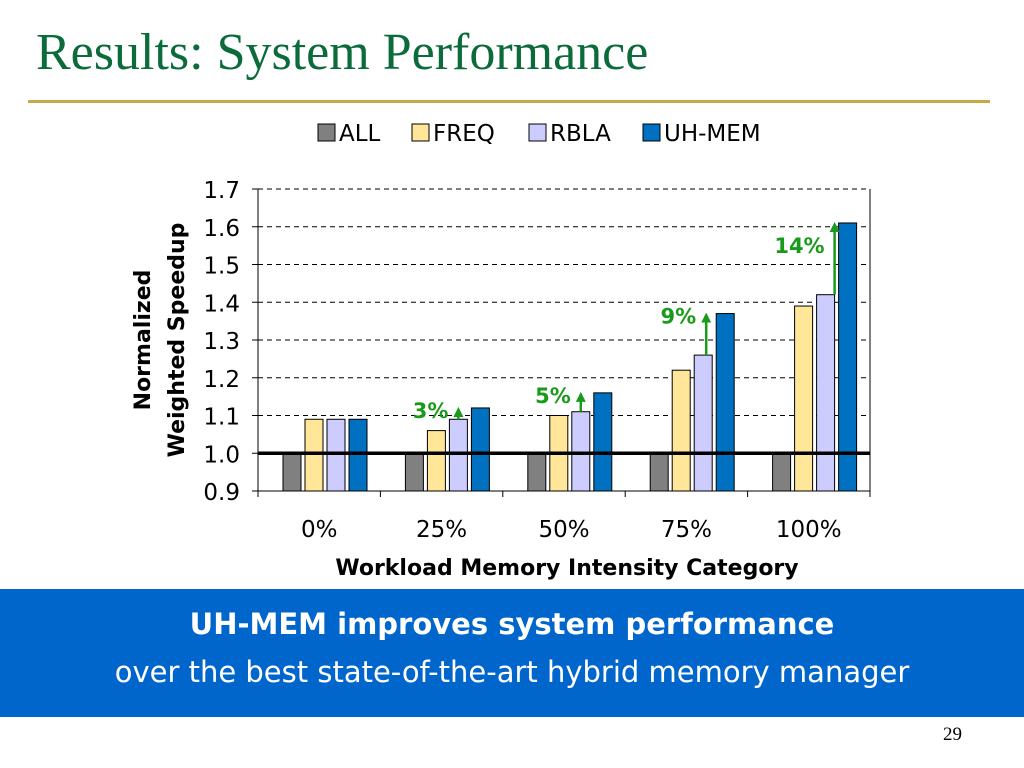 This screenshot has height=768, width=1024. I want to click on takeaway-headline: UH-MEM improves system performance, so click(512, 624).